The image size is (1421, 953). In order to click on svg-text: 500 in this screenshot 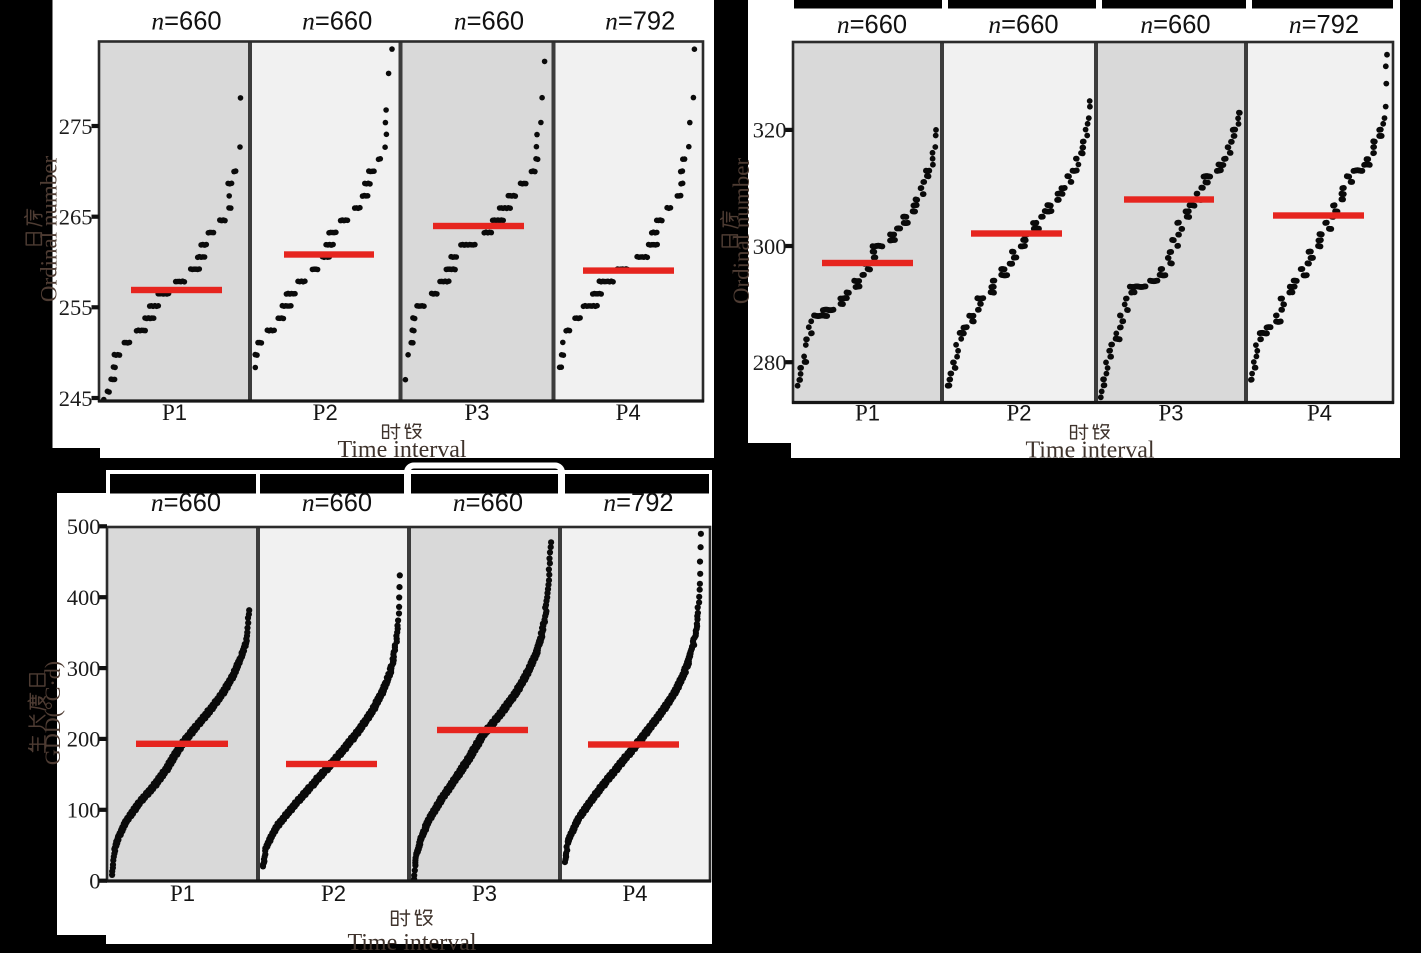, I will do `click(84, 526)`.